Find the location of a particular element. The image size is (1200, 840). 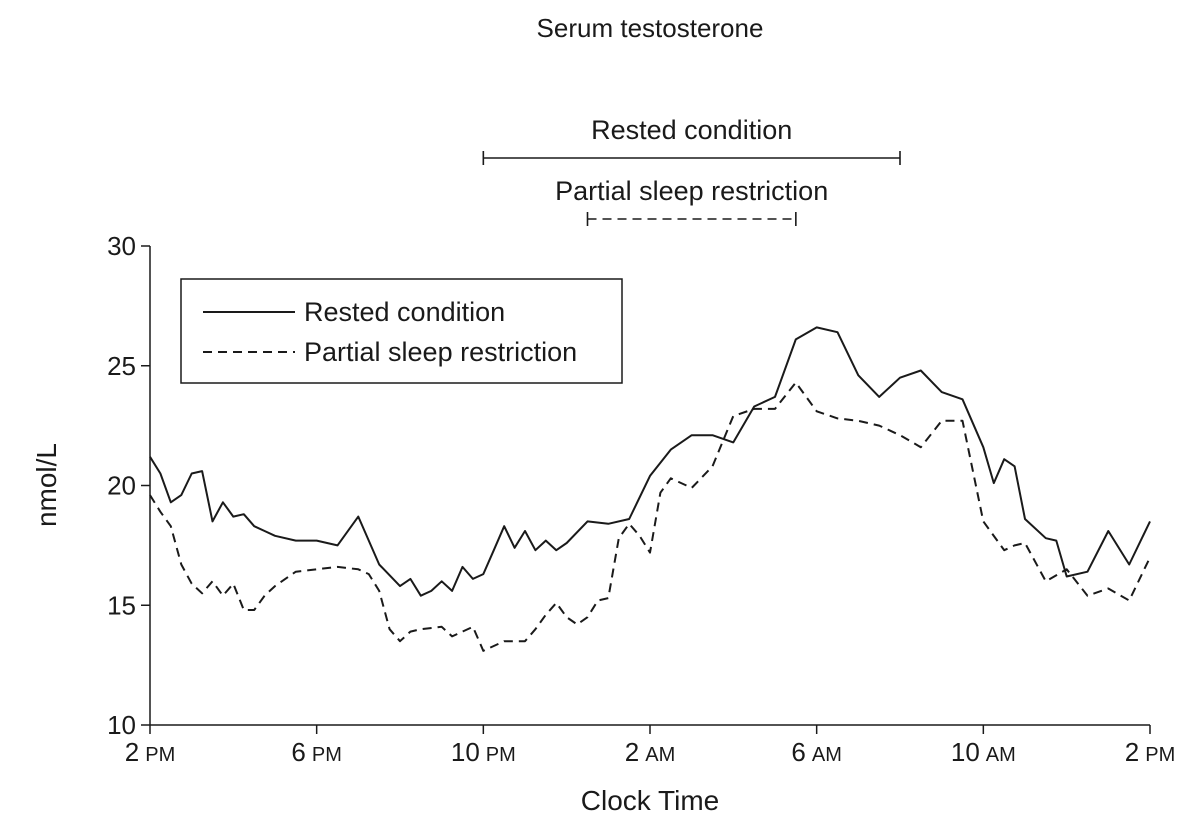

sleep-bar-label: Partial sleep restriction is located at coordinates (691, 191).